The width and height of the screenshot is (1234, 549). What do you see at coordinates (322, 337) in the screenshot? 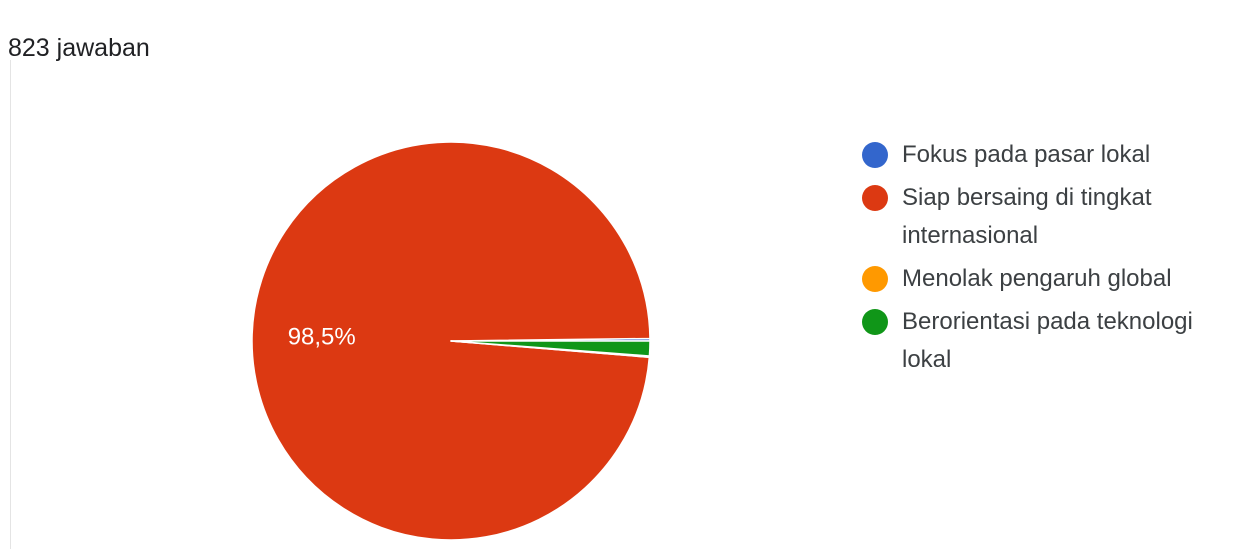
I see `slice-label-siap-bersaing-di-tingkat-internasional: 98,5%` at bounding box center [322, 337].